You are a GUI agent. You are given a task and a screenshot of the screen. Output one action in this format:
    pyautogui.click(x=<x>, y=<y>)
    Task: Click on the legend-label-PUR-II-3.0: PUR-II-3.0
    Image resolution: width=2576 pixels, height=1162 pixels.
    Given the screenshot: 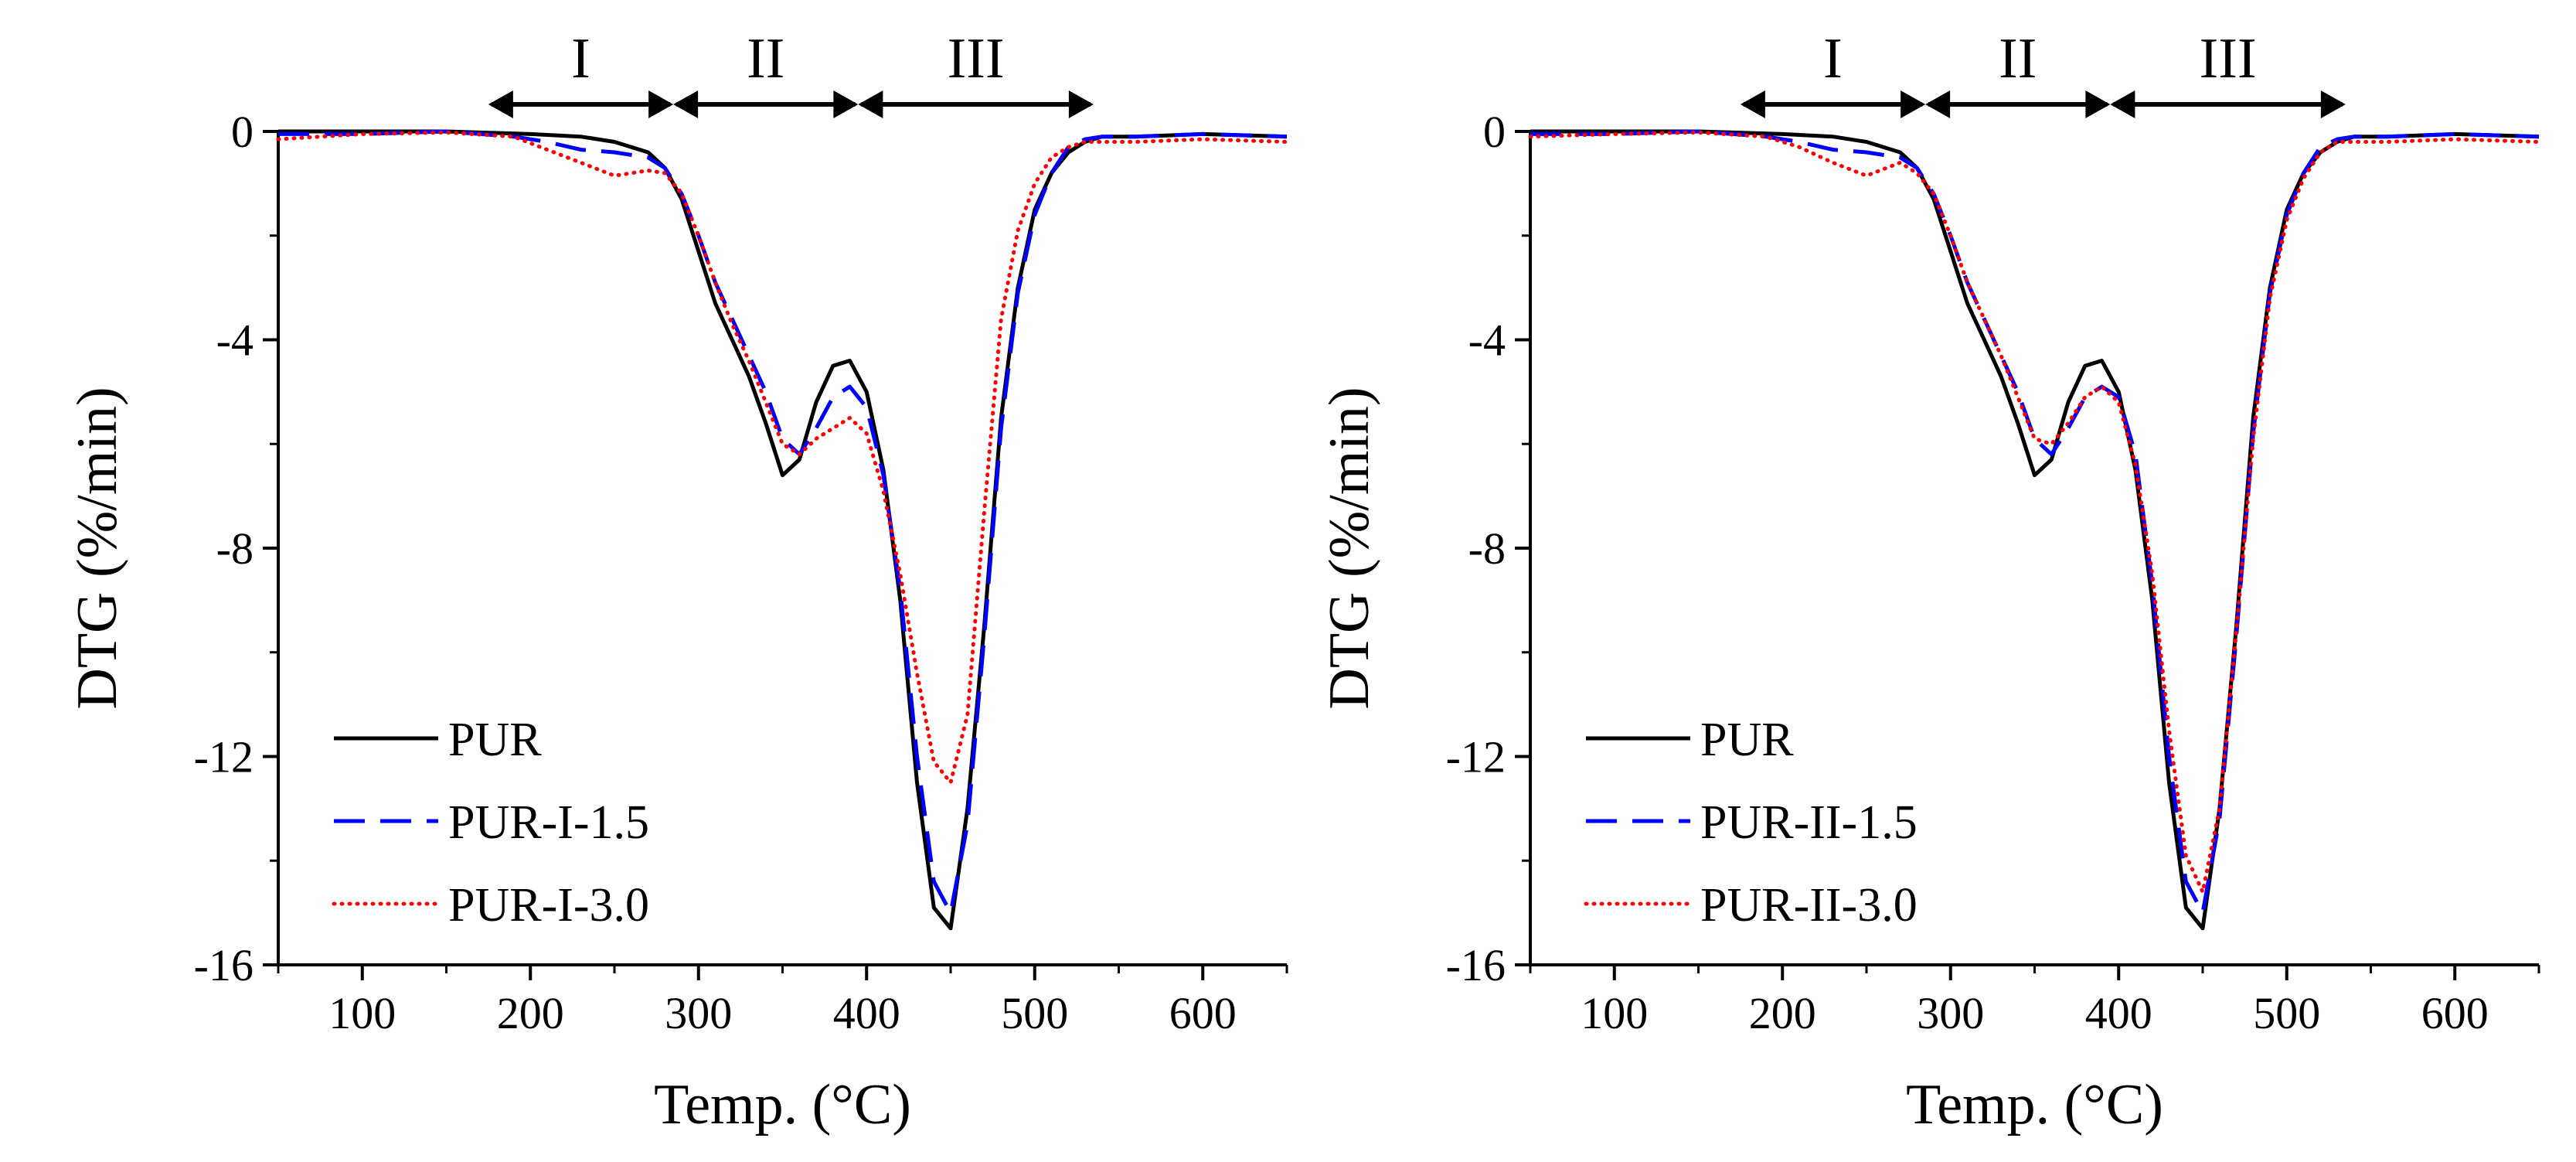 What is the action you would take?
    pyautogui.click(x=1809, y=906)
    